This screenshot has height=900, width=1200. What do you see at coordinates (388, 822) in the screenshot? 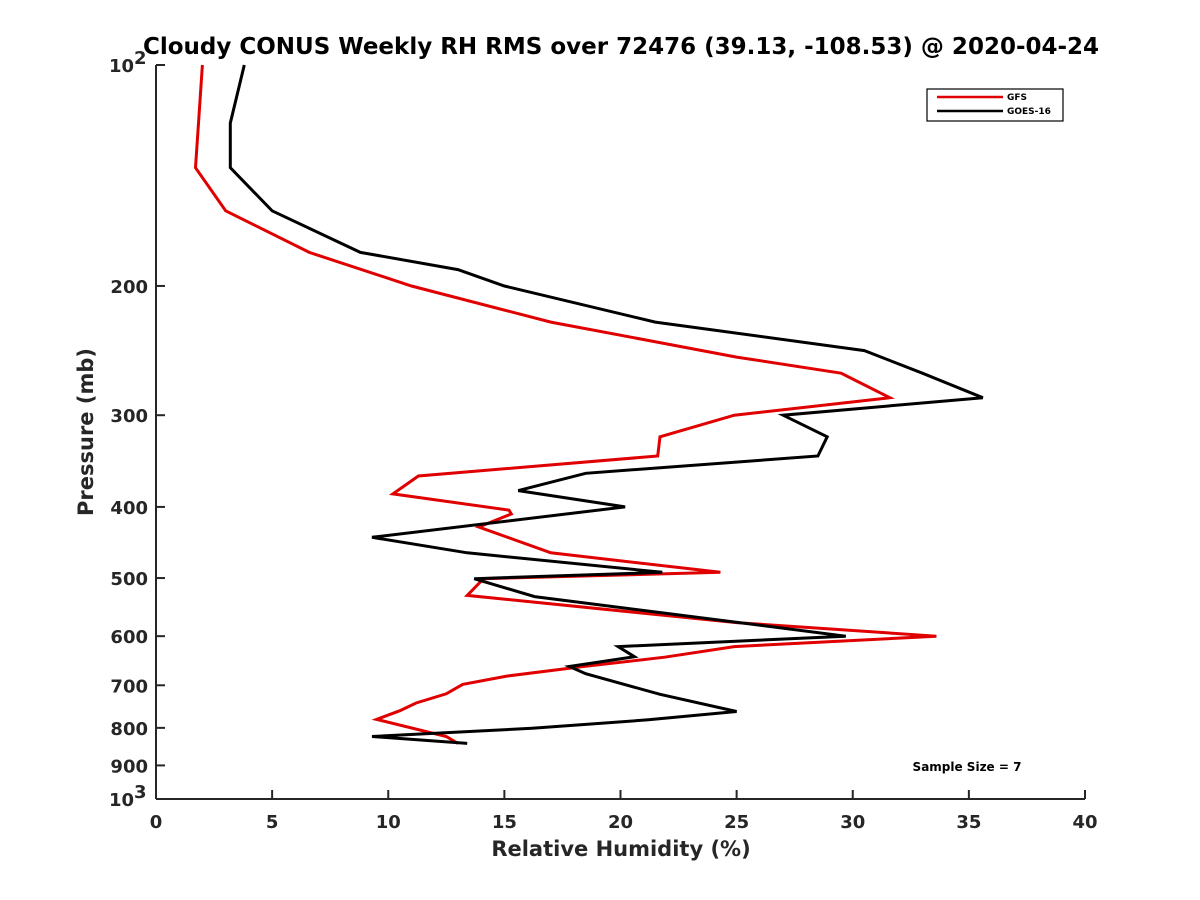
I see `x-tick-label: 10` at bounding box center [388, 822].